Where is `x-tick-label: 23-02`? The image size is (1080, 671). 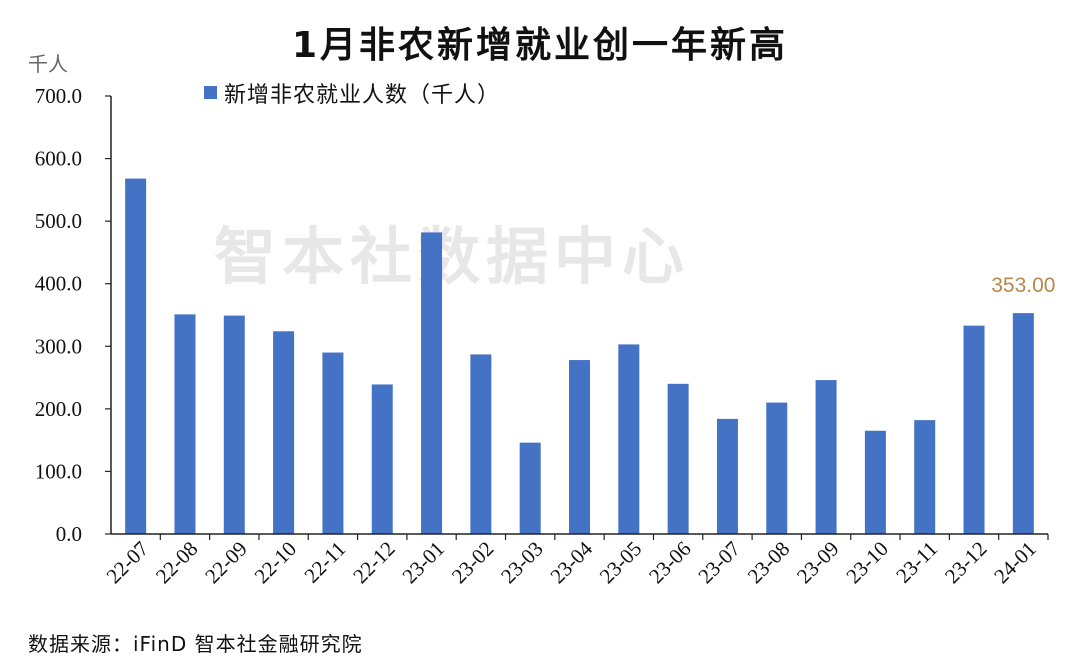
x-tick-label: 23-02 is located at coordinates (473, 563).